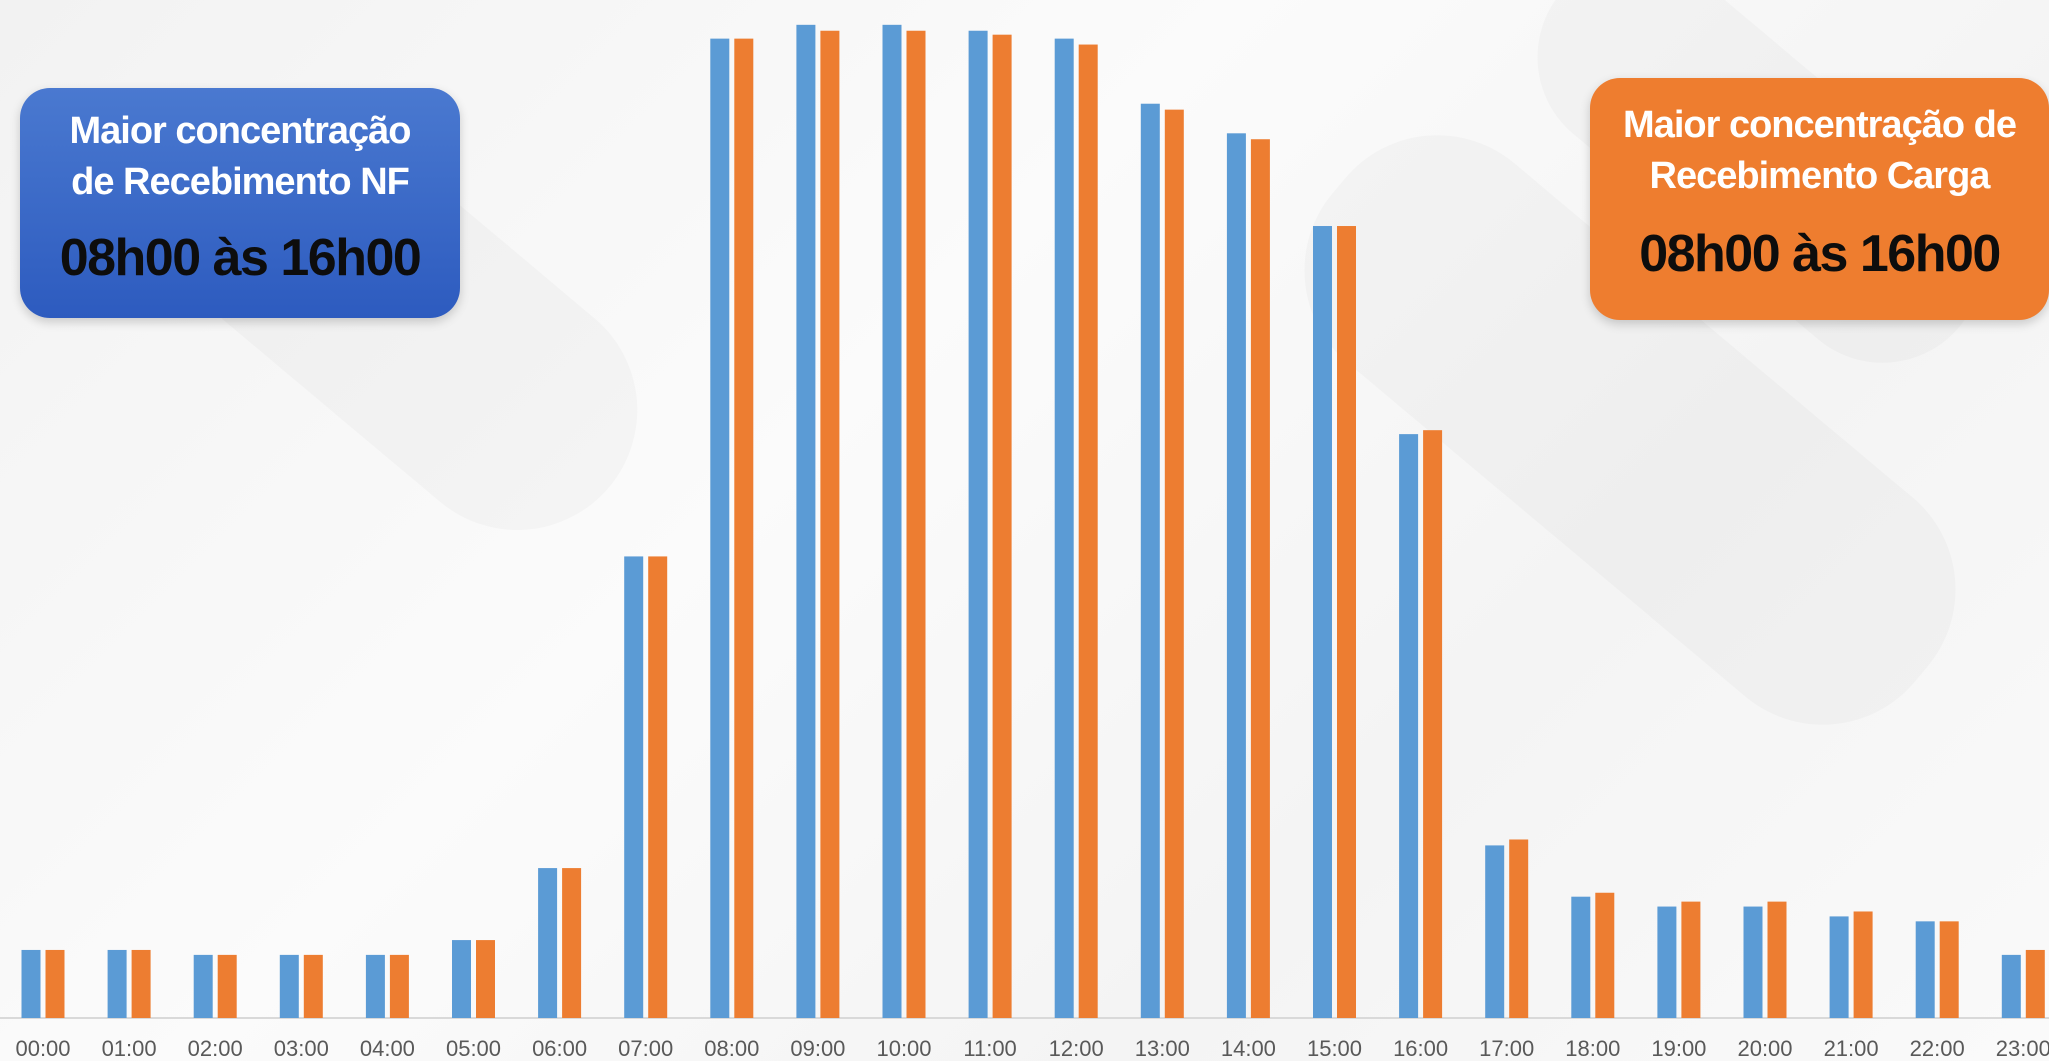 This screenshot has height=1061, width=2049. I want to click on x-tick-label: 16:00, so click(1420, 1048).